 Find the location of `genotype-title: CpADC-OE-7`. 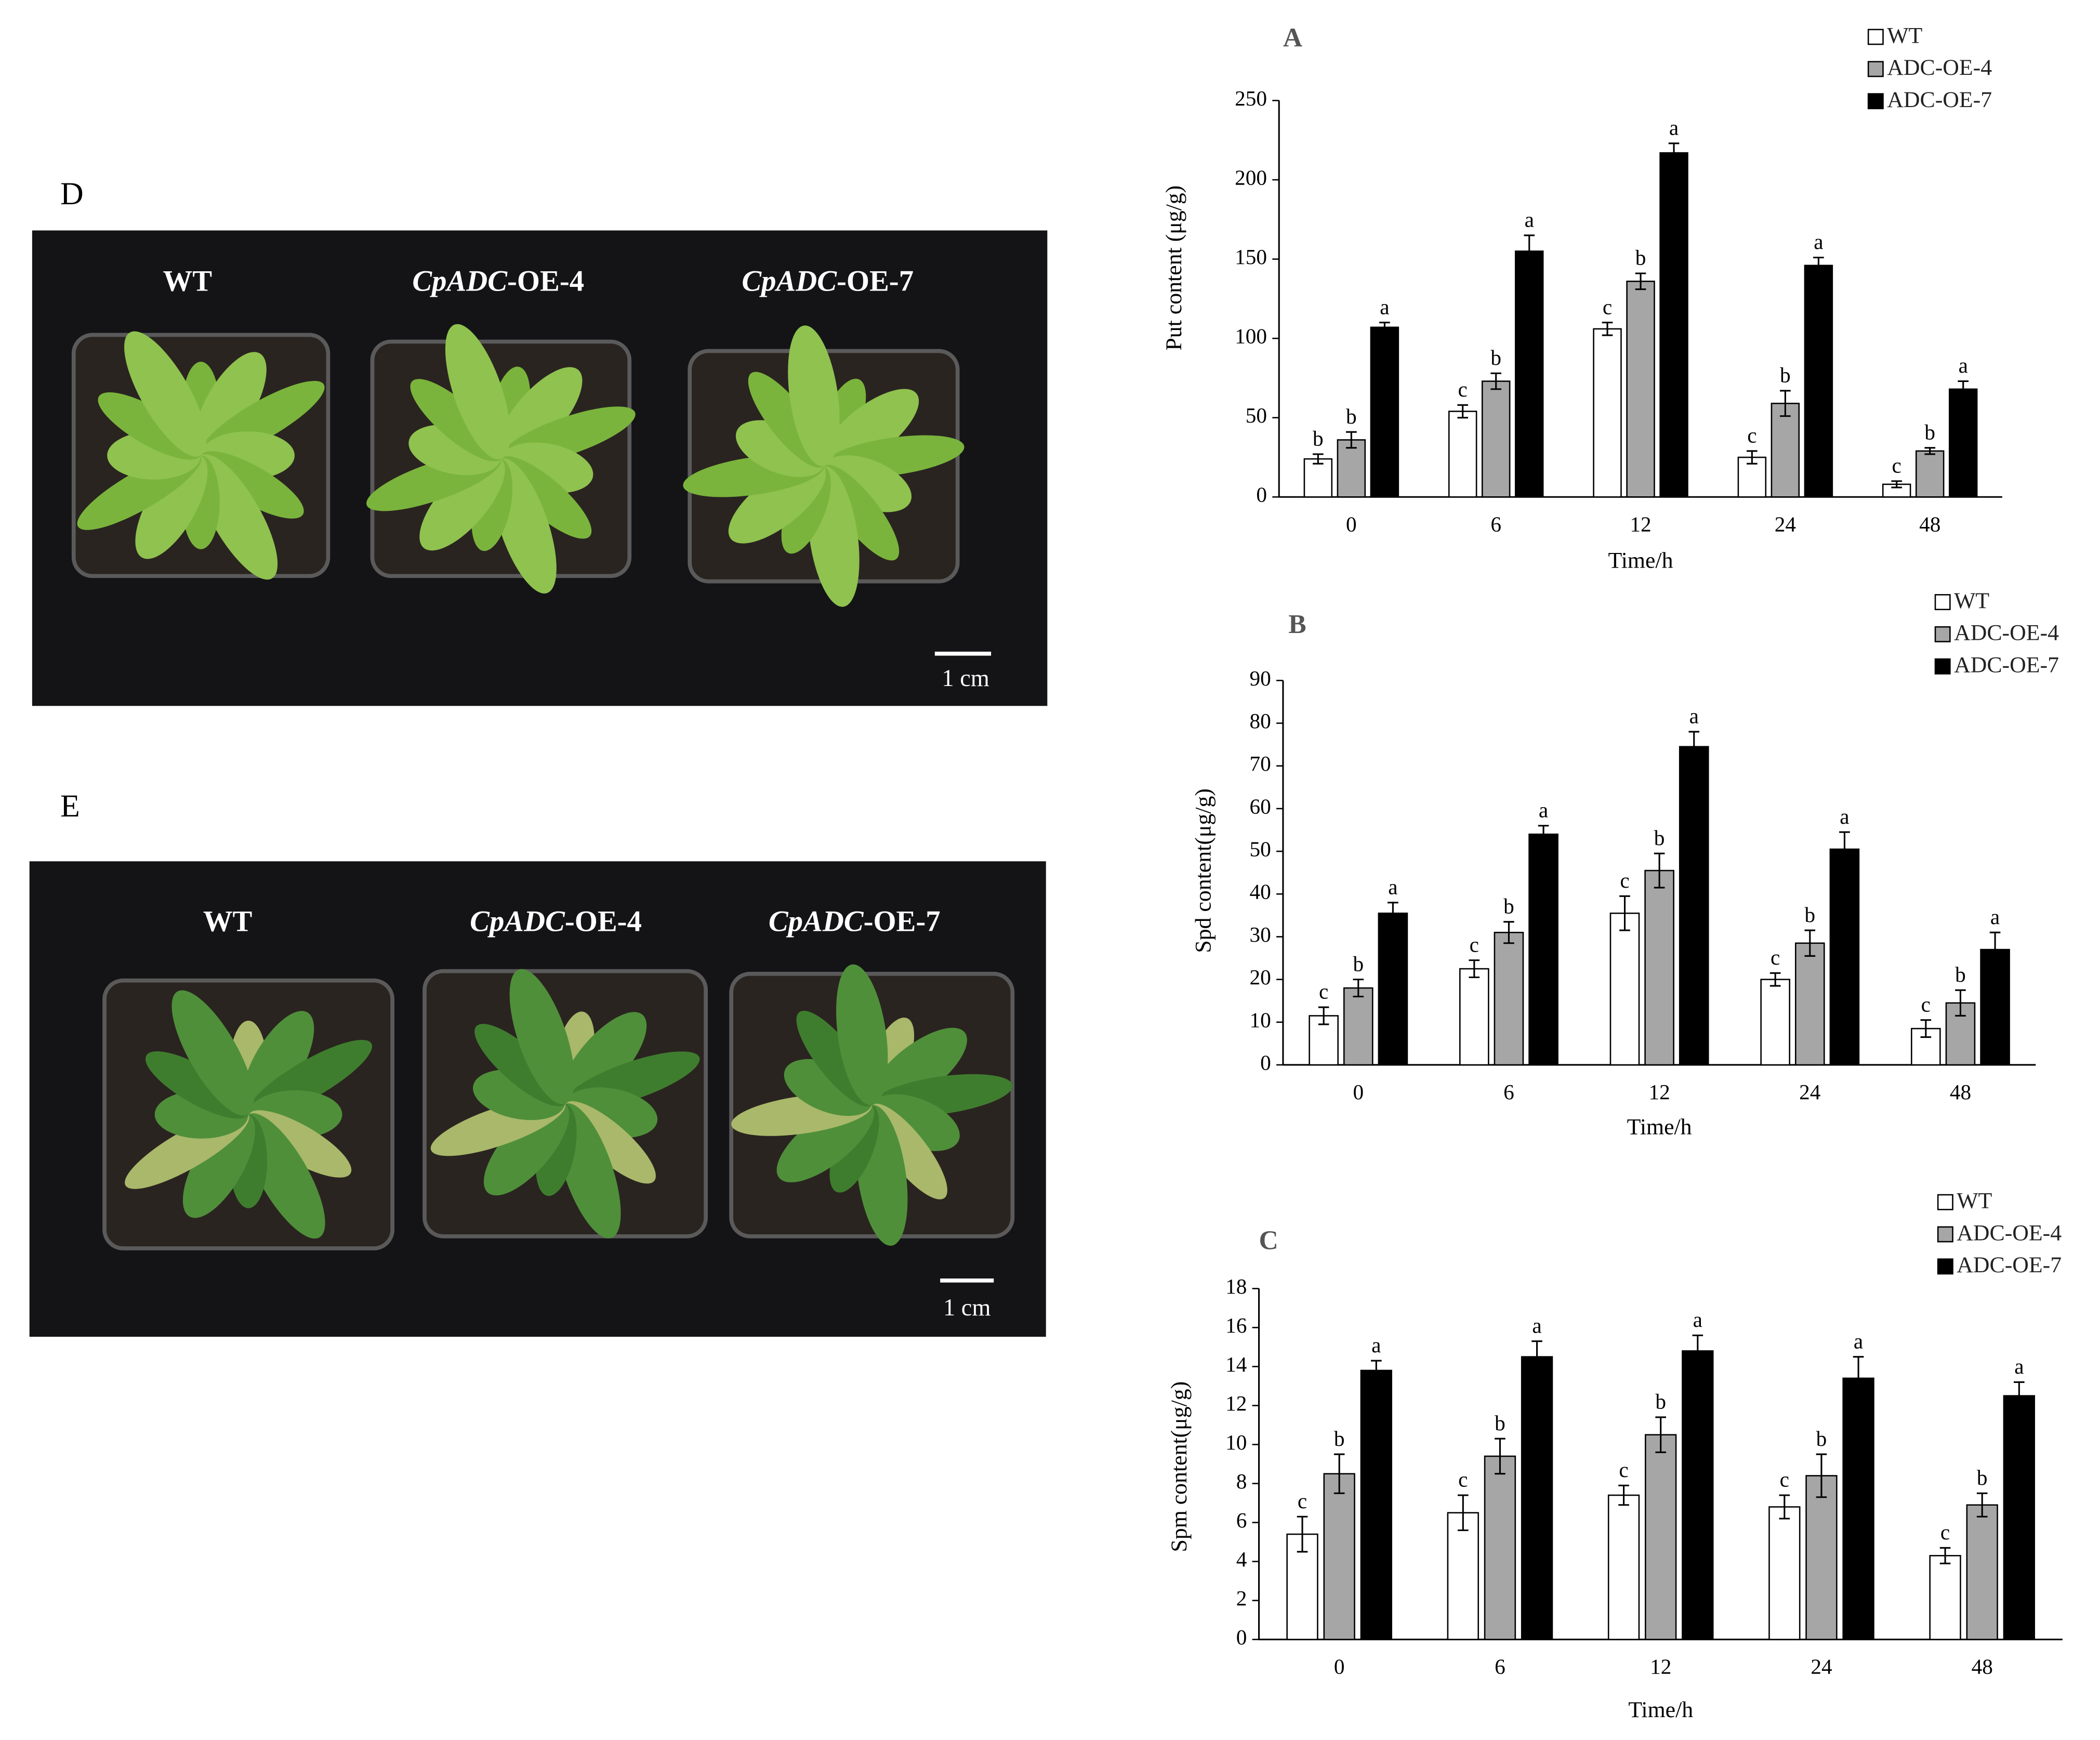

genotype-title: CpADC-OE-7 is located at coordinates (855, 922).